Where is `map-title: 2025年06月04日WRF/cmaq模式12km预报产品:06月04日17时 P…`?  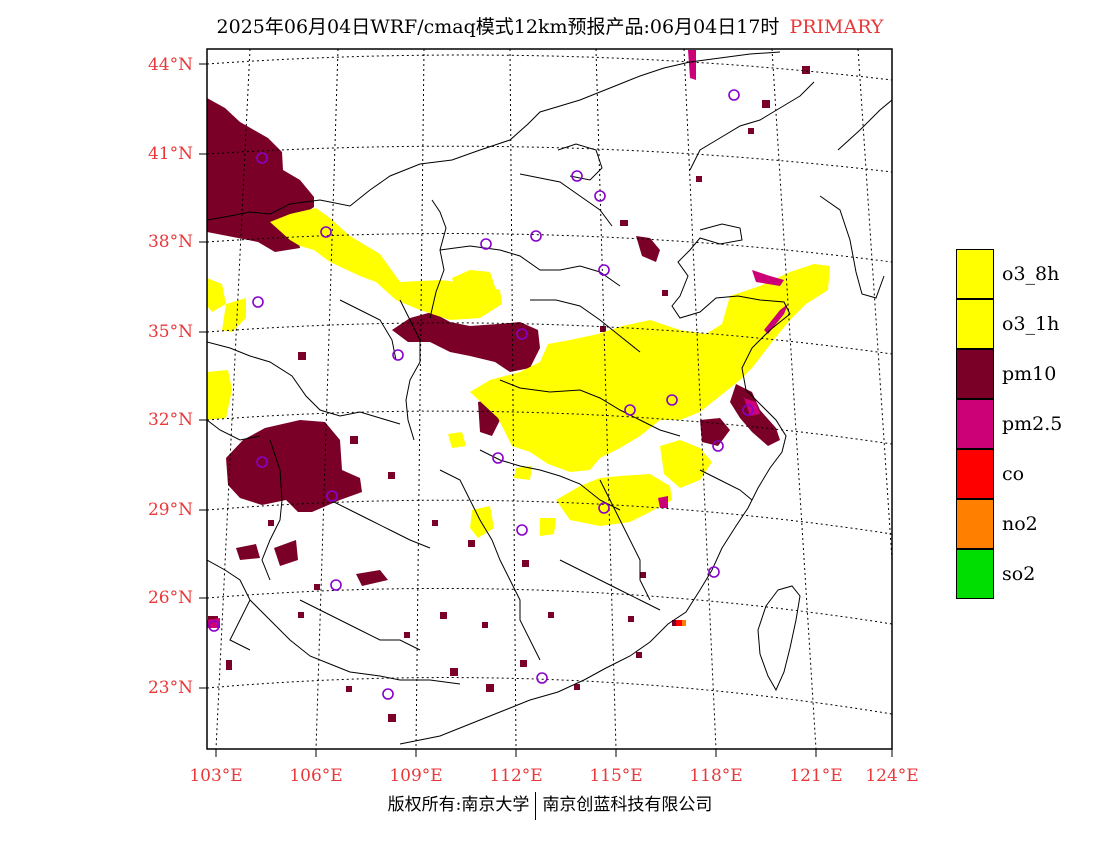
map-title: 2025年06月04日WRF/cmaq模式12km预报产品:06月04日17时 P… is located at coordinates (550, 25).